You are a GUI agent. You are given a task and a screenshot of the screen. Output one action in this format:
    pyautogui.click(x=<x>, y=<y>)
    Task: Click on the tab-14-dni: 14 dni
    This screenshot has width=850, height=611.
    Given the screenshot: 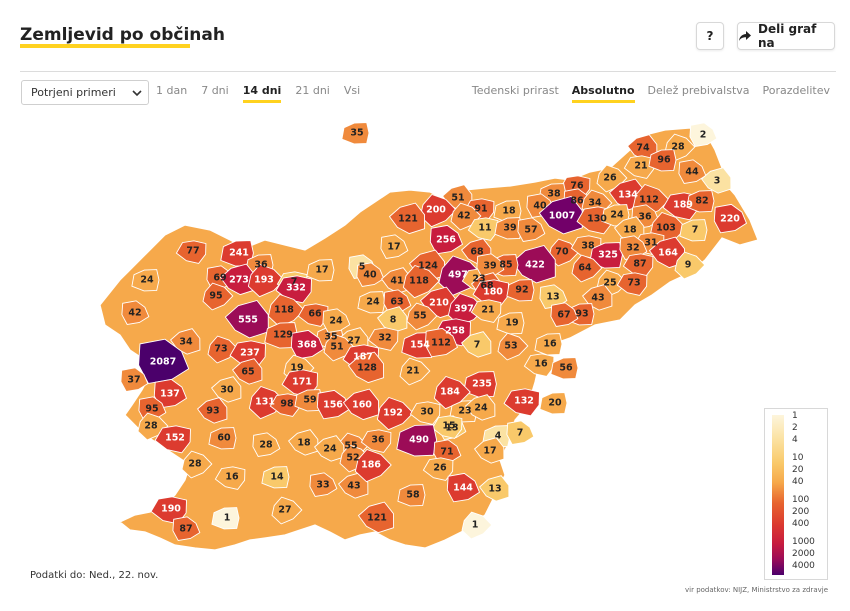 What is the action you would take?
    pyautogui.click(x=262, y=93)
    